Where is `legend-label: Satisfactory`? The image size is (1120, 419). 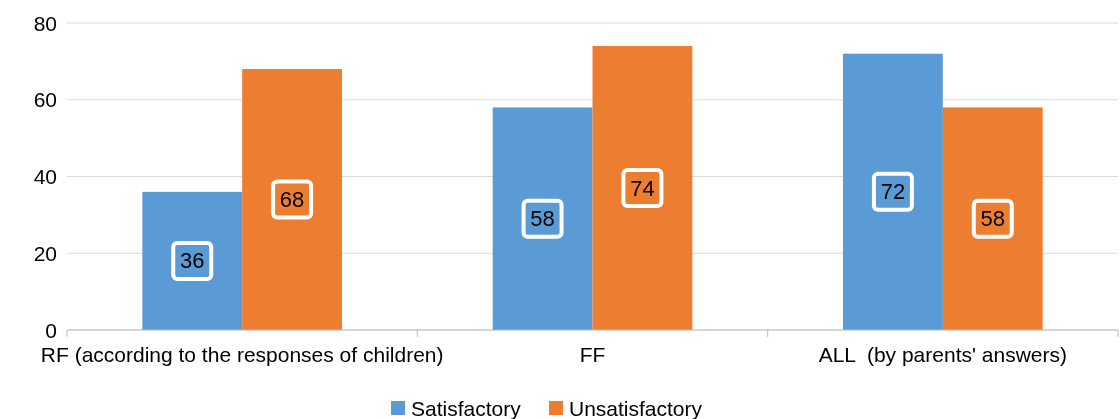
legend-label: Satisfactory is located at coordinates (466, 407).